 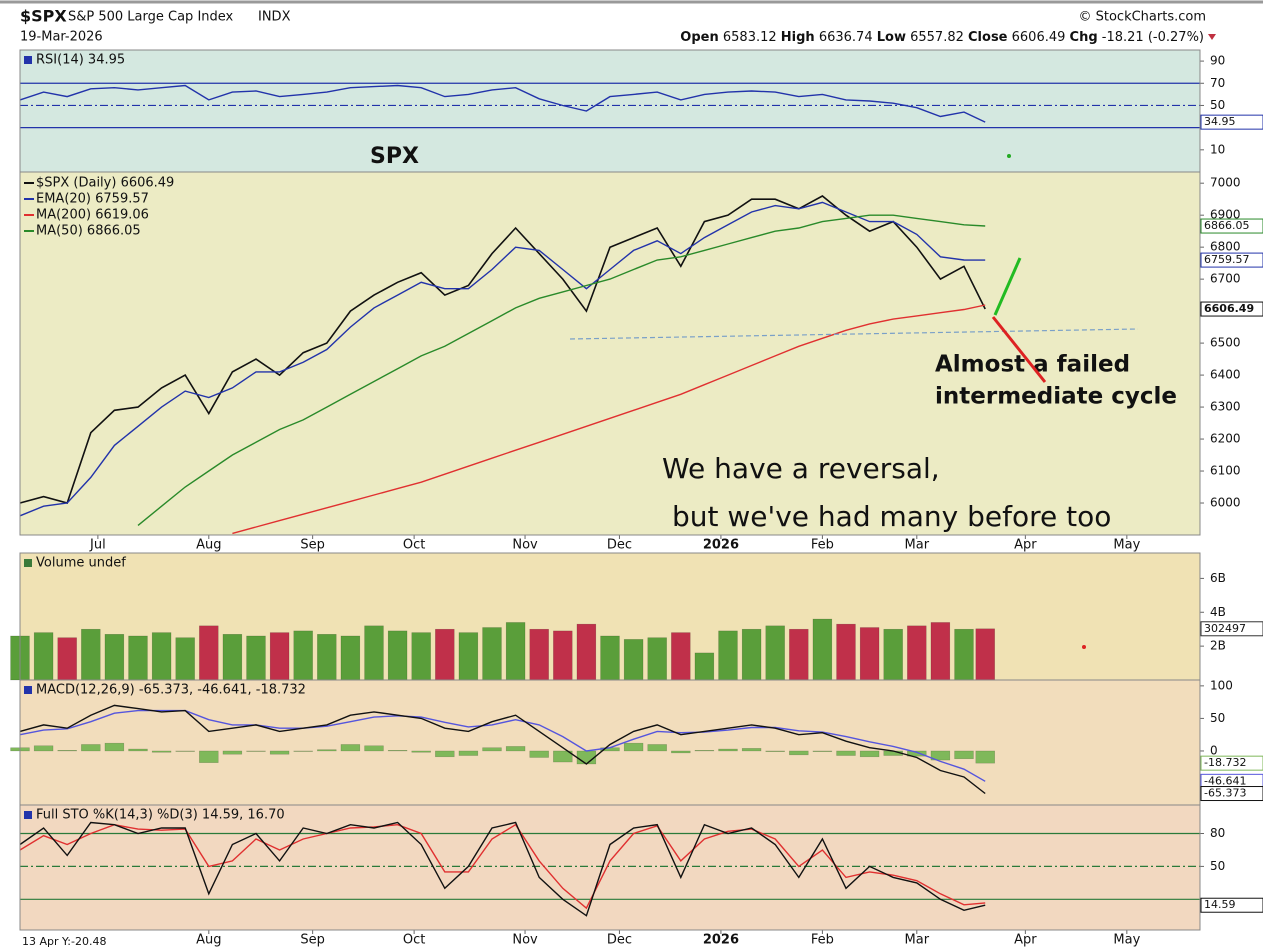 I want to click on value-tag: 6606.49, so click(x=1229, y=308).